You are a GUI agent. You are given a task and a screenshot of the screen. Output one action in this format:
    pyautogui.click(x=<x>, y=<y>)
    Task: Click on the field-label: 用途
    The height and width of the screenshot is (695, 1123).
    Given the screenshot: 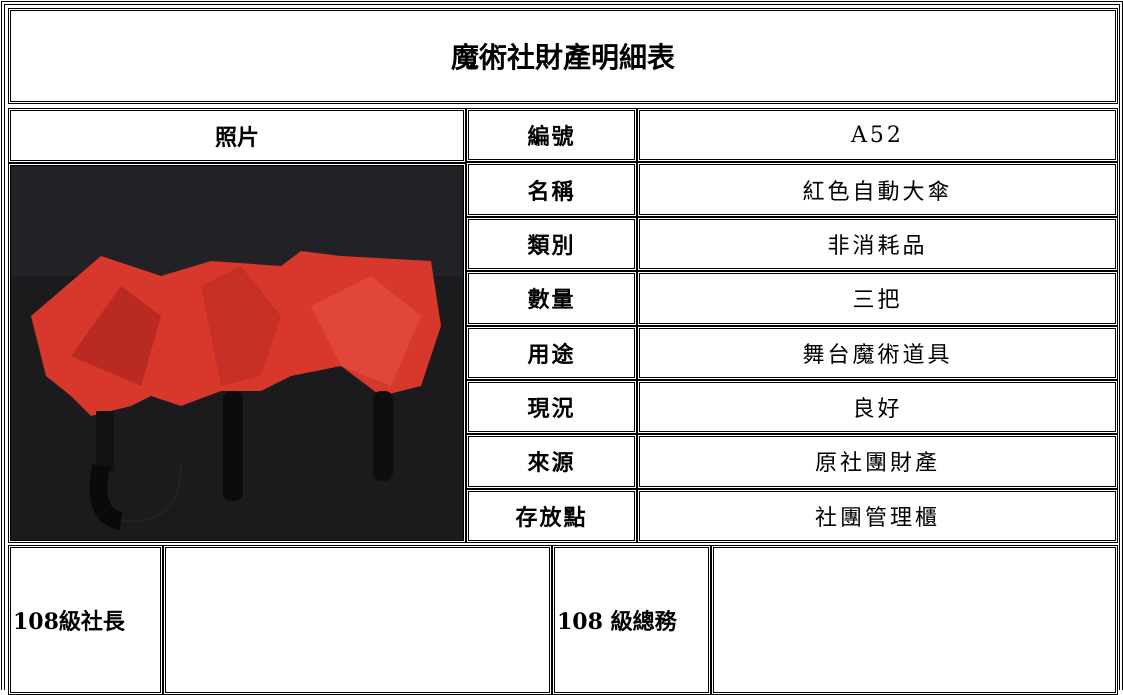 What is the action you would take?
    pyautogui.click(x=551, y=352)
    